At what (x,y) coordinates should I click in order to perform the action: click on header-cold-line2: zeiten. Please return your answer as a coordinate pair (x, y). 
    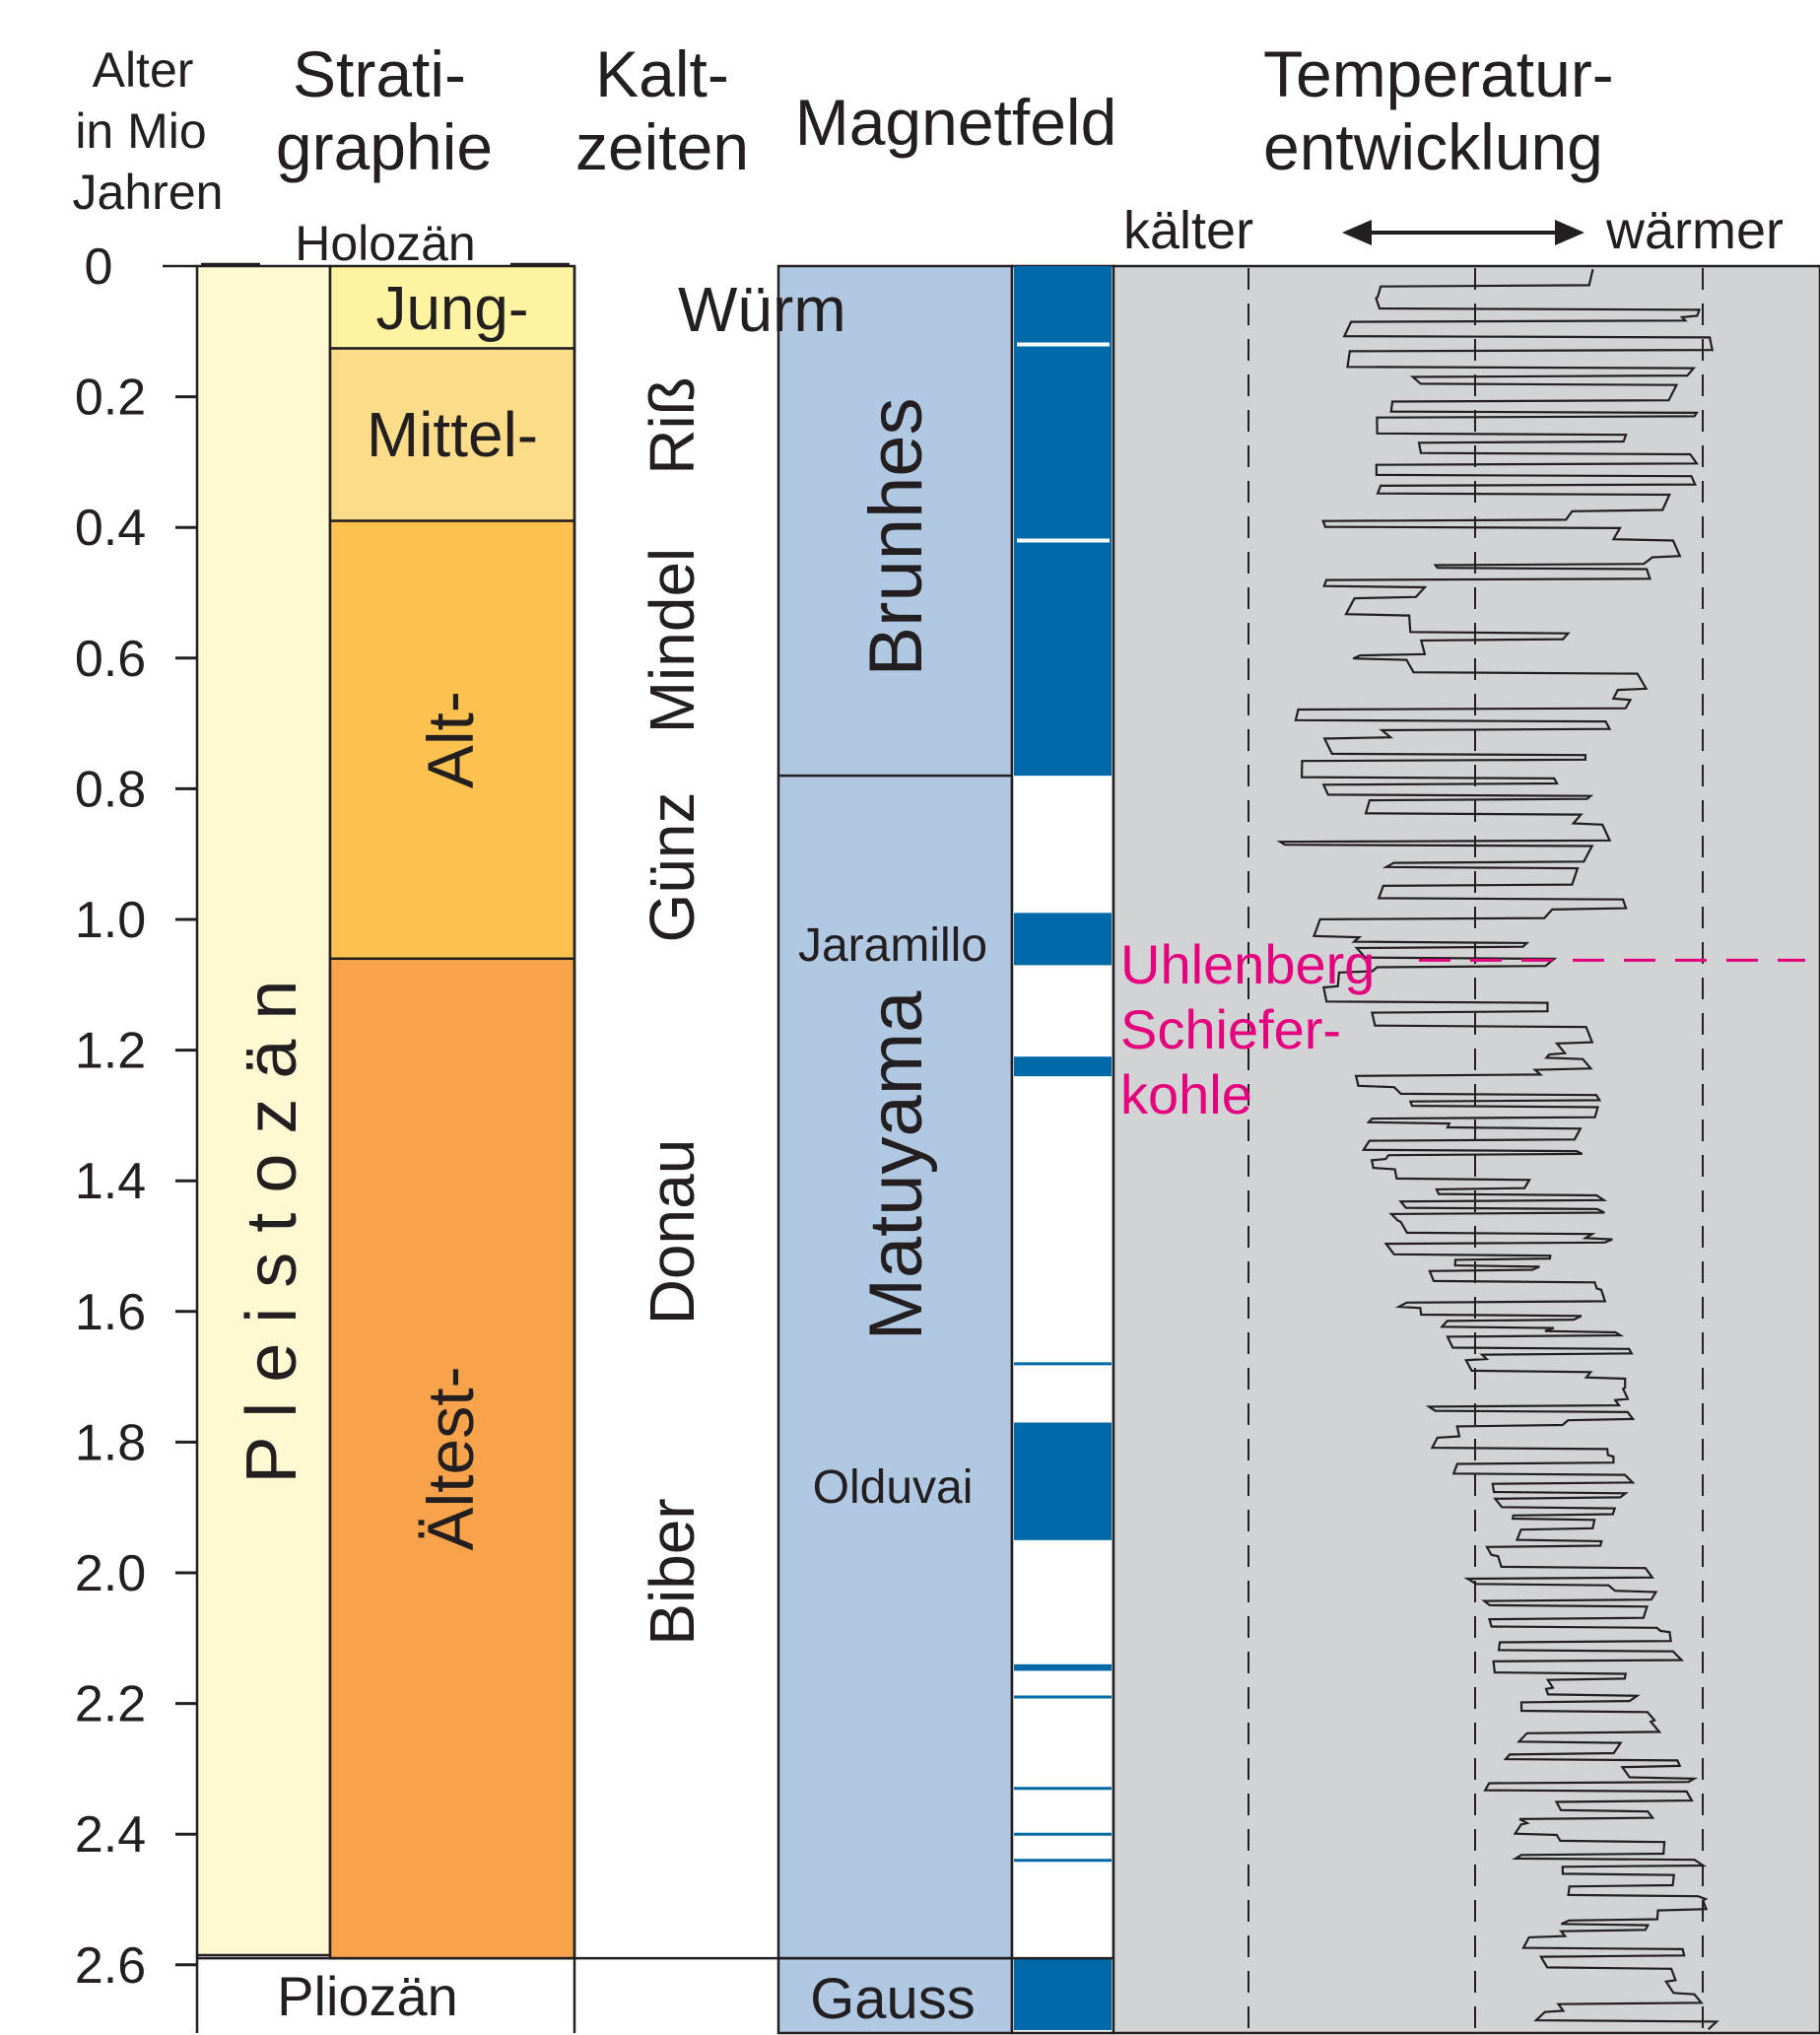
    Looking at the image, I should click on (662, 146).